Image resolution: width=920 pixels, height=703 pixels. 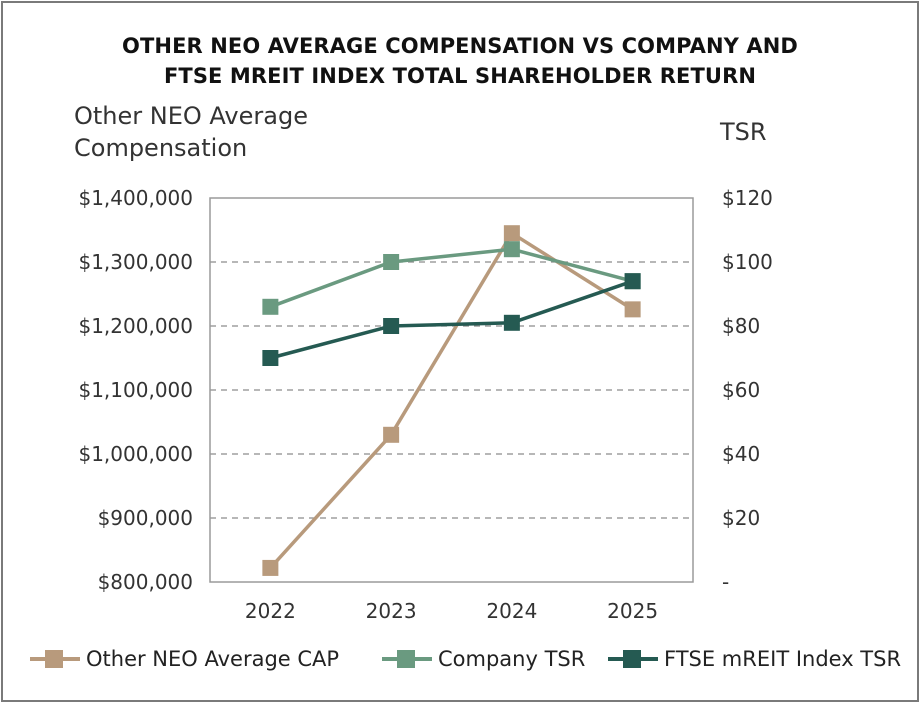 I want to click on legend-swatch-company-tsr, so click(x=407, y=659).